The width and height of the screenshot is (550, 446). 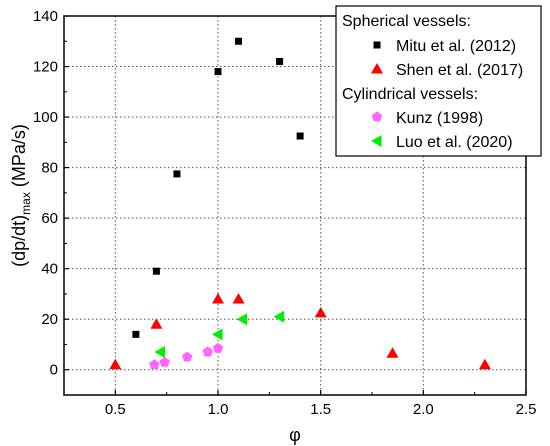 I want to click on legend-heading-cylindrical: Cylindrical vessels:, so click(x=410, y=94).